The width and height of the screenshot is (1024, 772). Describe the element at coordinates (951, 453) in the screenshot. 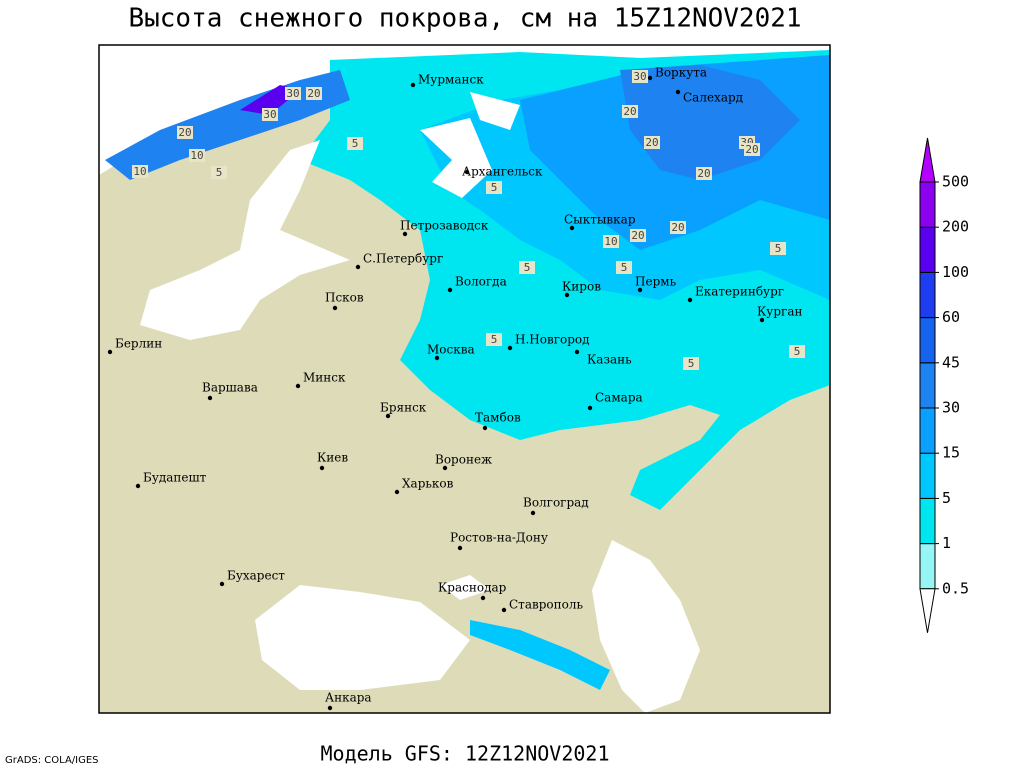

I see `colorbar-label: 15` at that location.